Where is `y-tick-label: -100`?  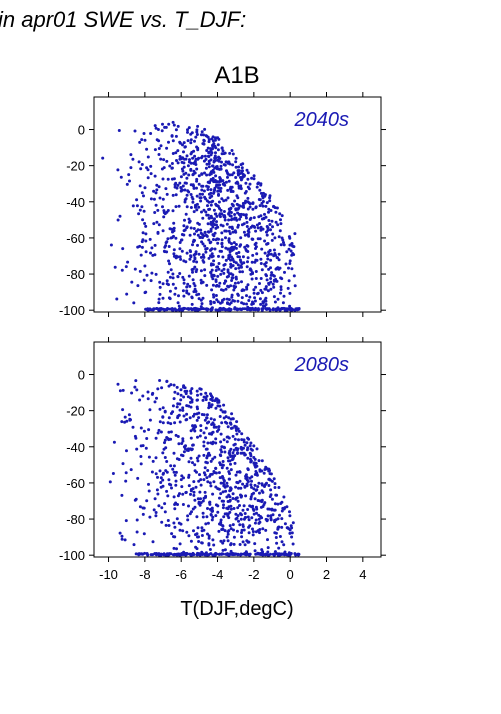
y-tick-label: -100 is located at coordinates (72, 310).